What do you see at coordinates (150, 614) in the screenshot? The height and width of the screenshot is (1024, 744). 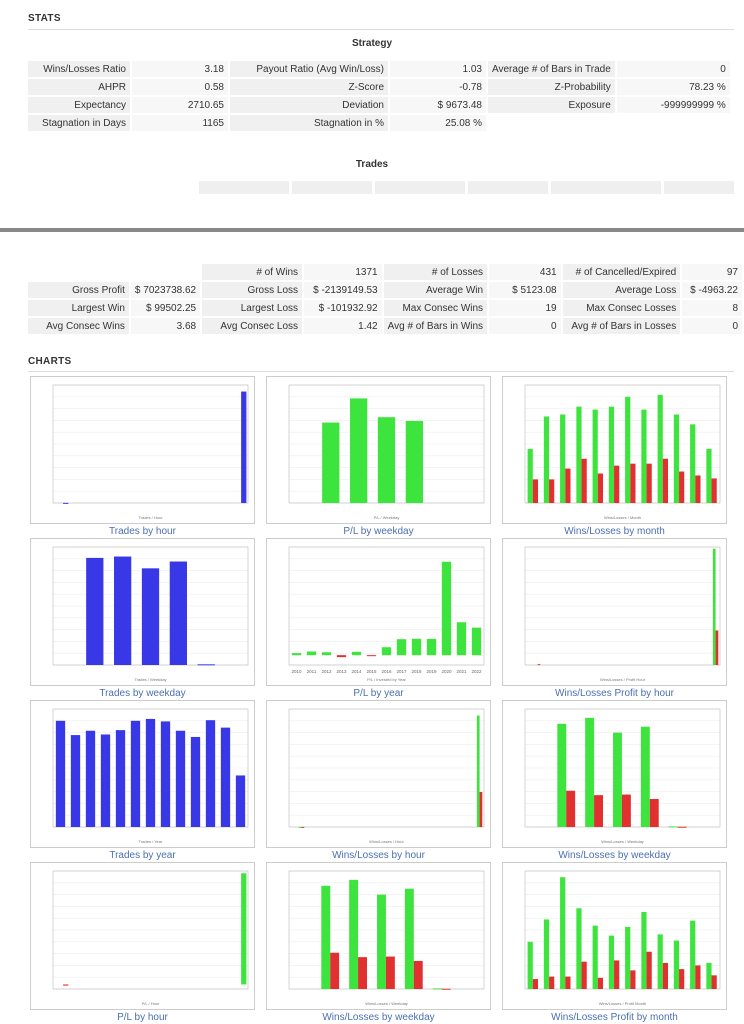 I see `trades-by-weekday-svg: Trades / Weekday` at bounding box center [150, 614].